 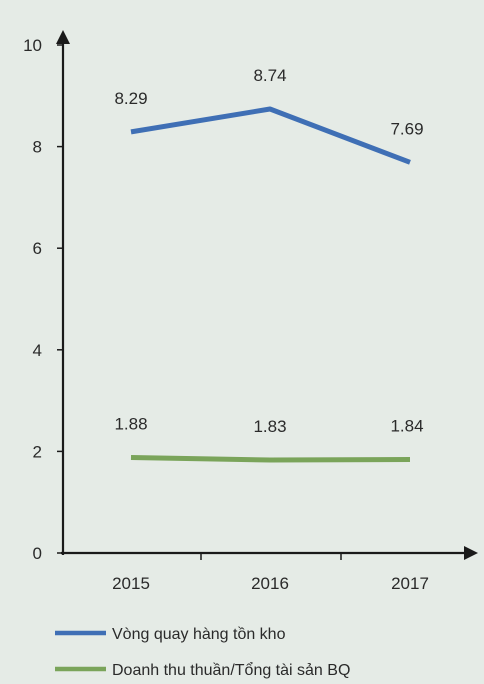 I want to click on x-axis-ticks: 2015 2016 2017, so click(x=270, y=573).